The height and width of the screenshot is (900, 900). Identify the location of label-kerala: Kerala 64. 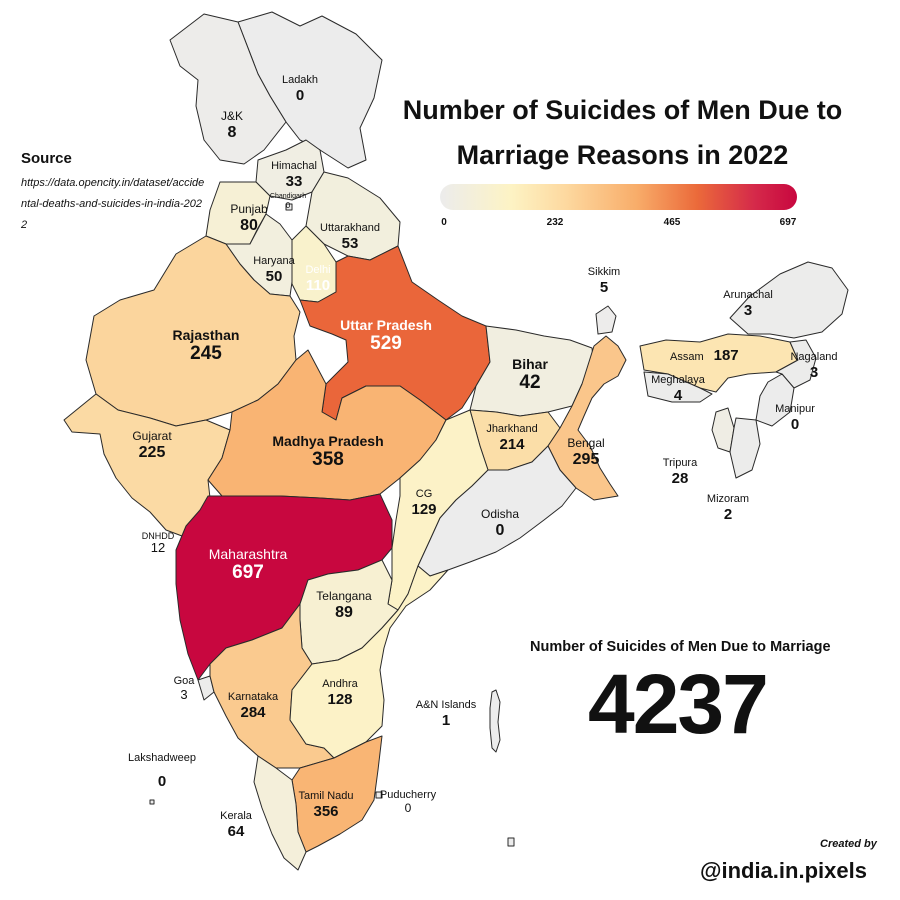
(236, 825).